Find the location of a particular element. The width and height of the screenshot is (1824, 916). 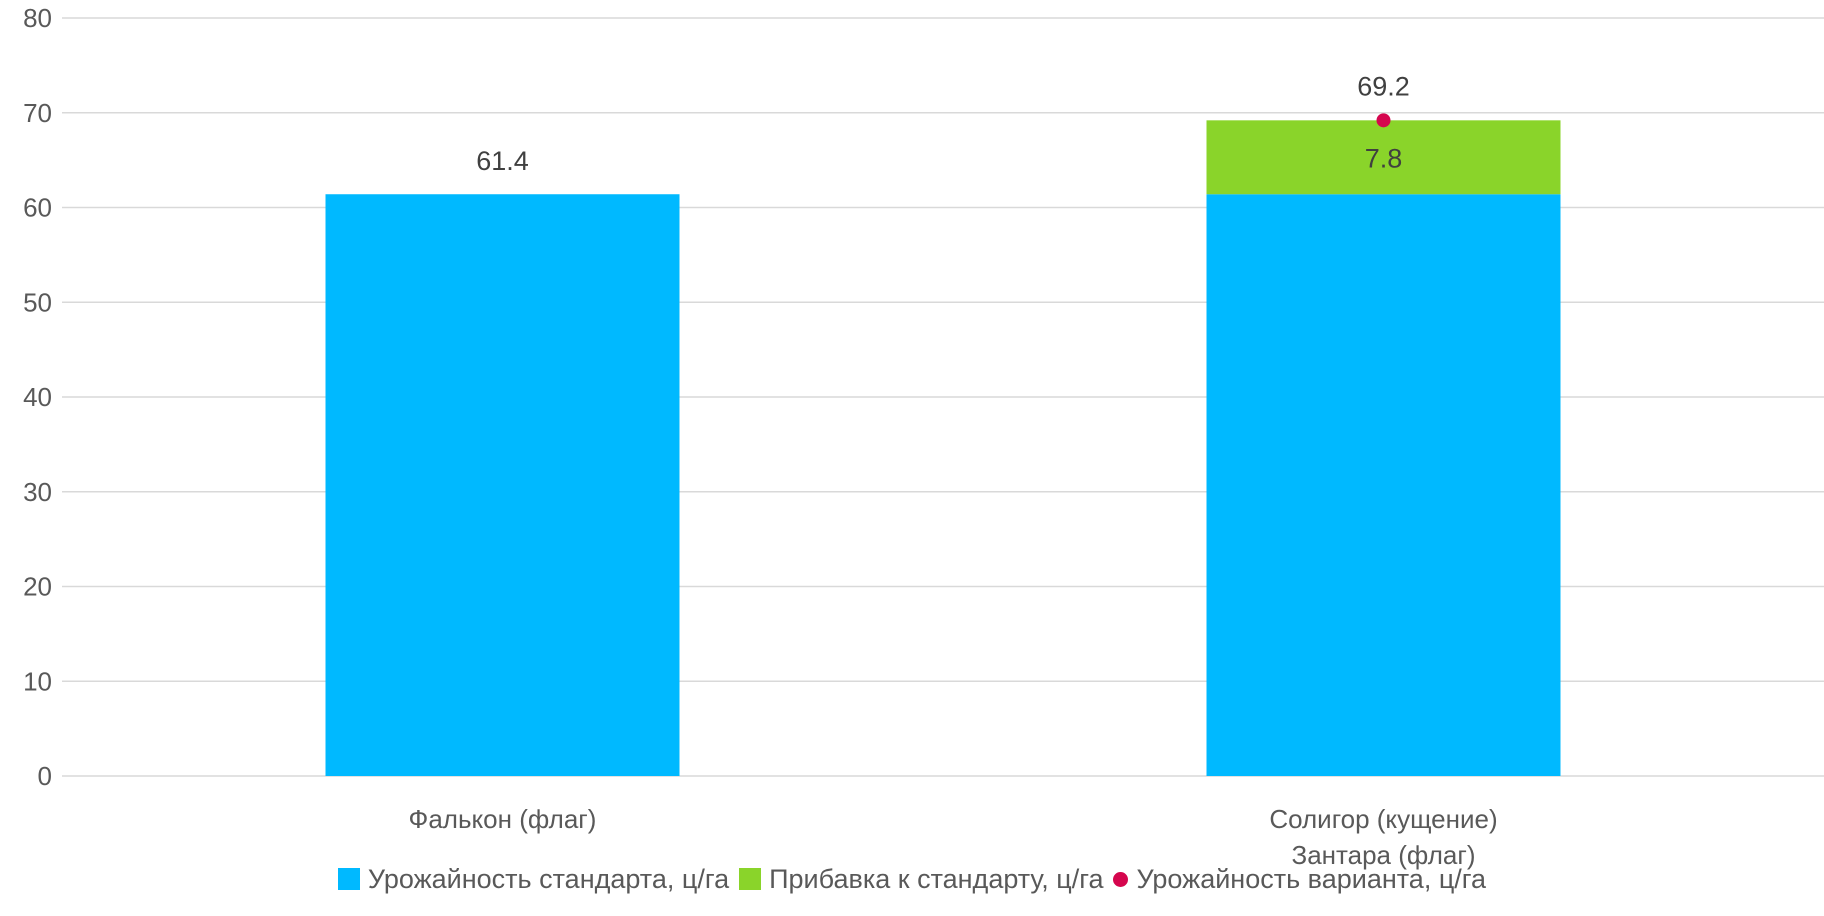

legend-item-increase: Прибавка к стандарту, ц/га is located at coordinates (921, 879).